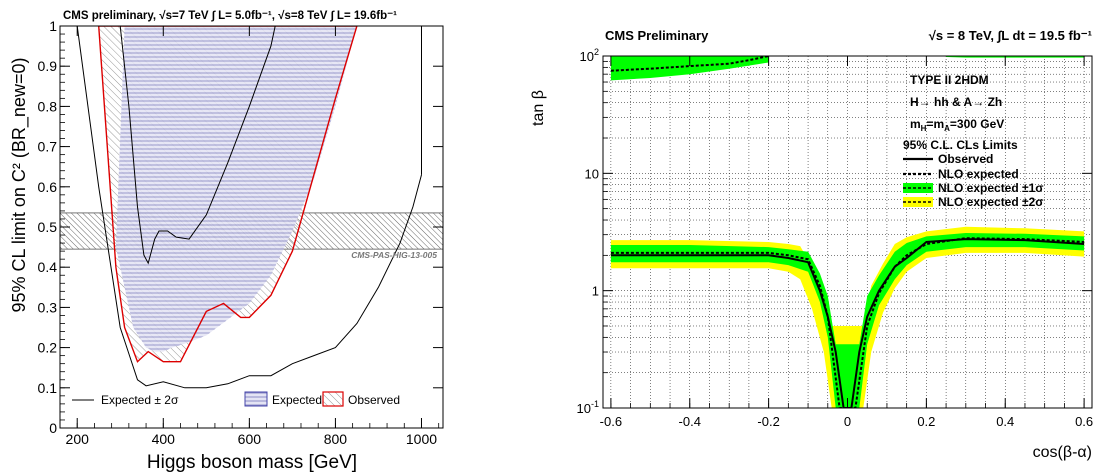 The image size is (1100, 475). I want to click on legend-item-expected-2sigma: Expected ± 2σ, so click(125, 400).